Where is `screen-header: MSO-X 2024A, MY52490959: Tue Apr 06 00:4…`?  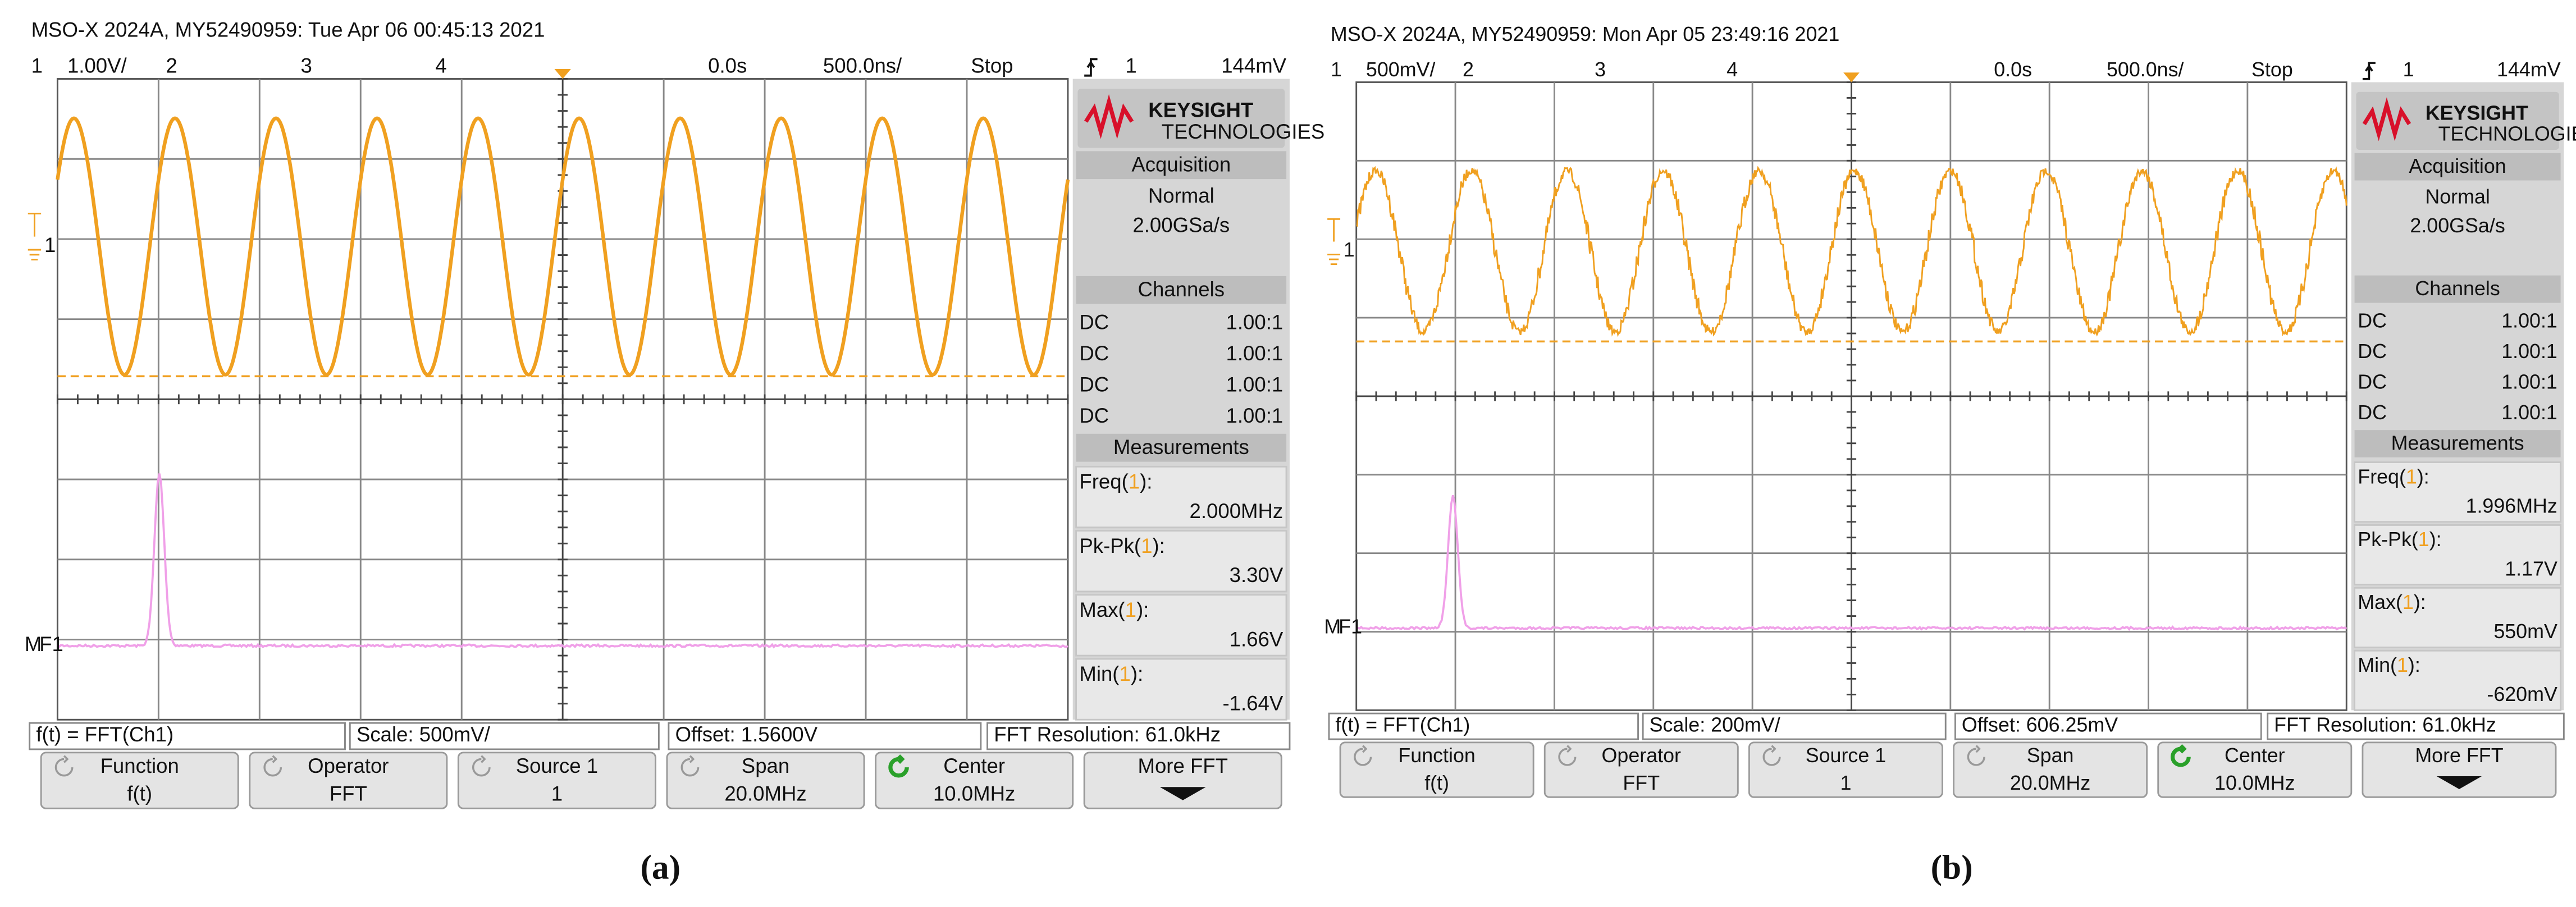 screen-header: MSO-X 2024A, MY52490959: Tue Apr 06 00:4… is located at coordinates (288, 29).